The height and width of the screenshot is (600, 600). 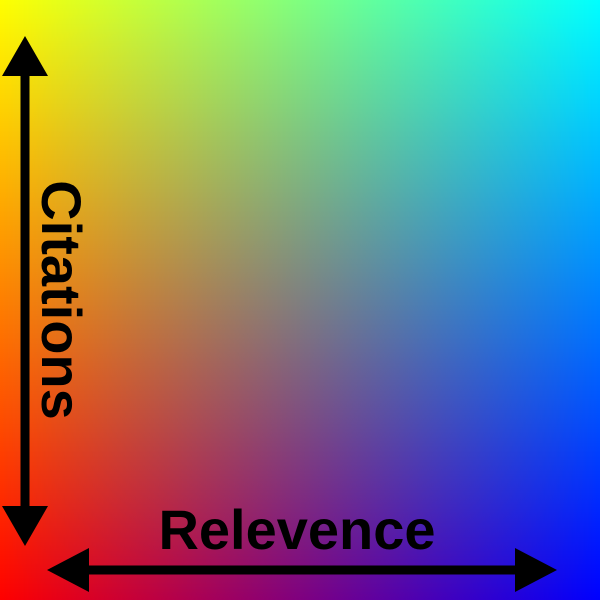 I want to click on x-axis-arrowhead-left, so click(x=68, y=570).